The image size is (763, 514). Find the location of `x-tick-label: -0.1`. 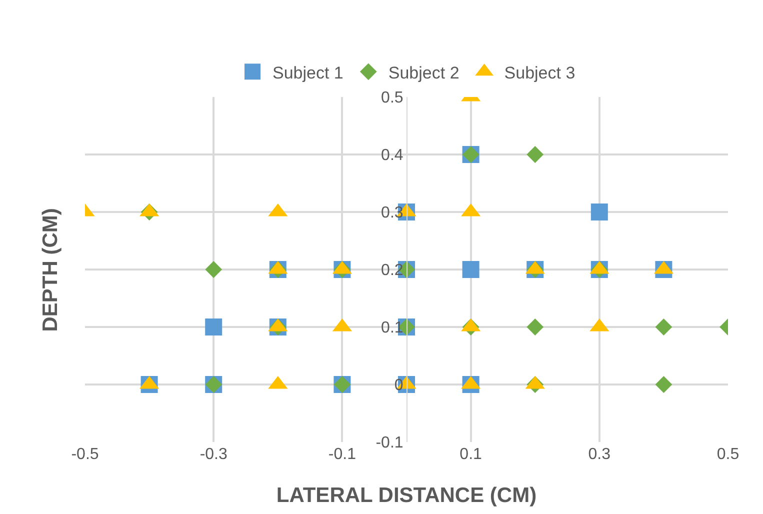

x-tick-label: -0.1 is located at coordinates (342, 454).